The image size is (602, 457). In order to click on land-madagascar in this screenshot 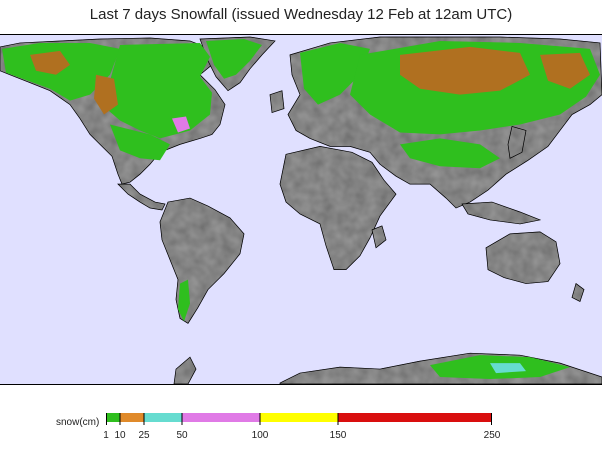, I will do `click(379, 237)`.